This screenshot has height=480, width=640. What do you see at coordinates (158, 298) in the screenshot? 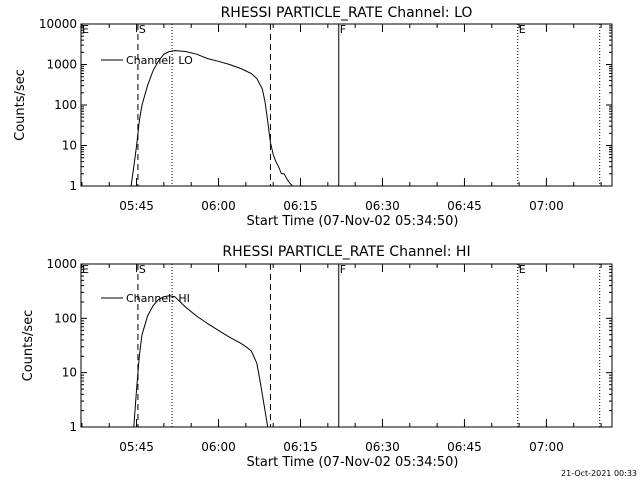
I see `legend-label: Channel: HI` at bounding box center [158, 298].